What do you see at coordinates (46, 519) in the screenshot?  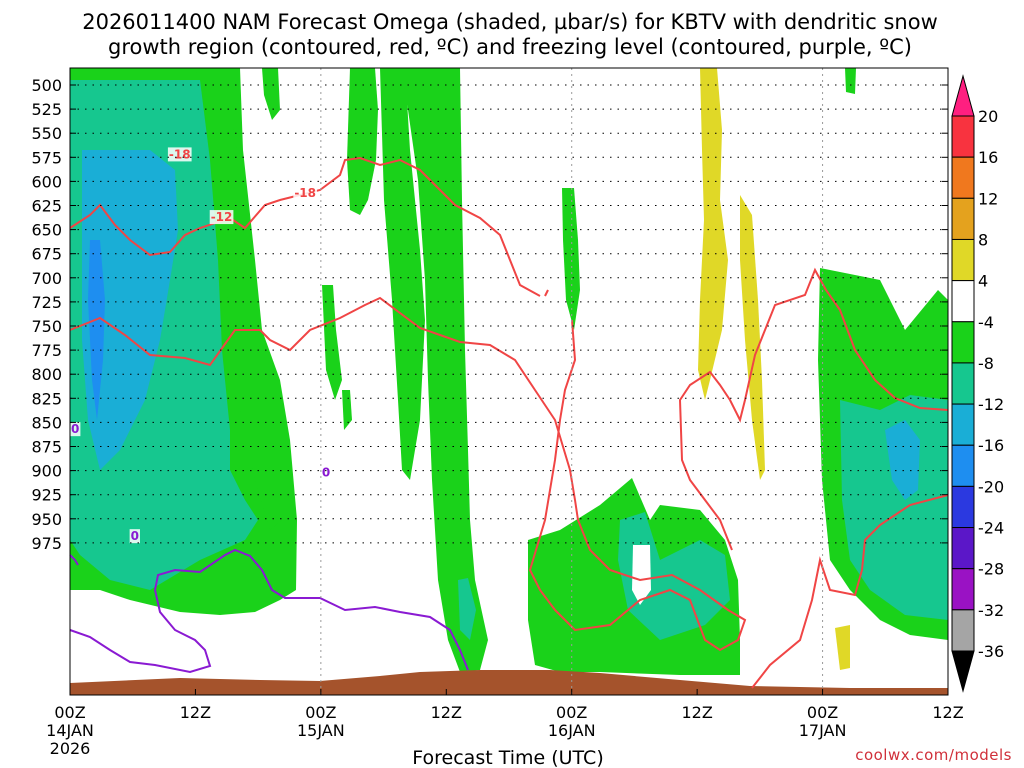 I see `y-tick-label: 950` at bounding box center [46, 519].